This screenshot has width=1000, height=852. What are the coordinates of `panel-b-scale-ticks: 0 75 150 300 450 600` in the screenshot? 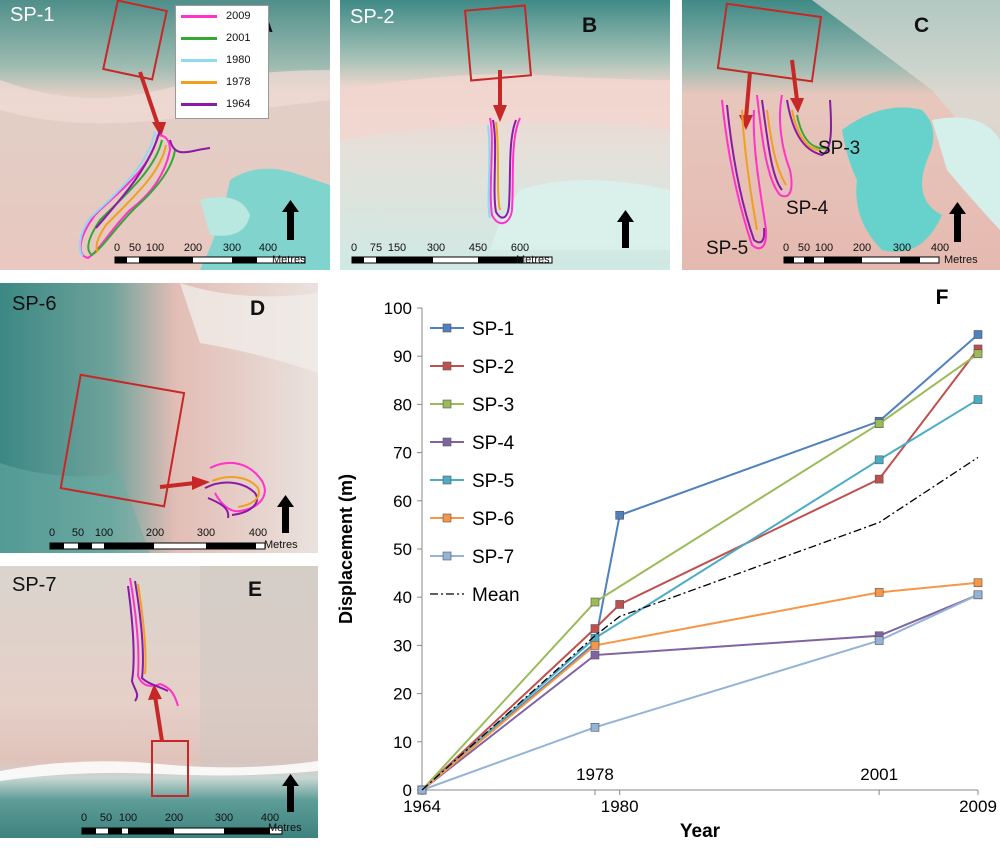 It's located at (505, 249).